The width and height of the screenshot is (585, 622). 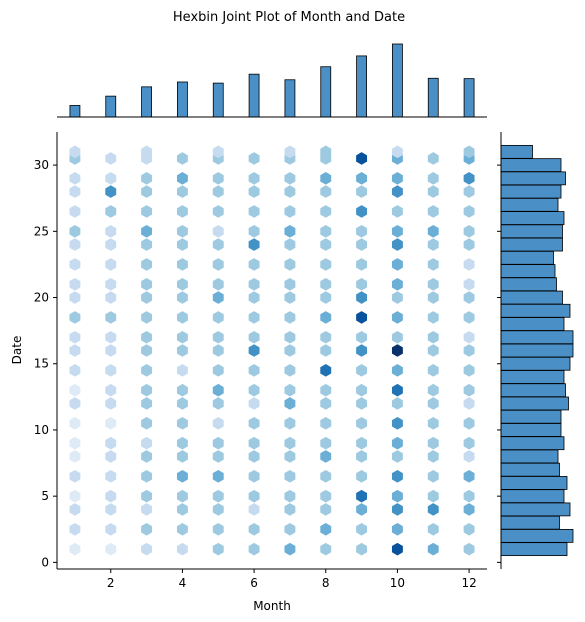 What do you see at coordinates (111, 583) in the screenshot?
I see `x-tick-label: 2` at bounding box center [111, 583].